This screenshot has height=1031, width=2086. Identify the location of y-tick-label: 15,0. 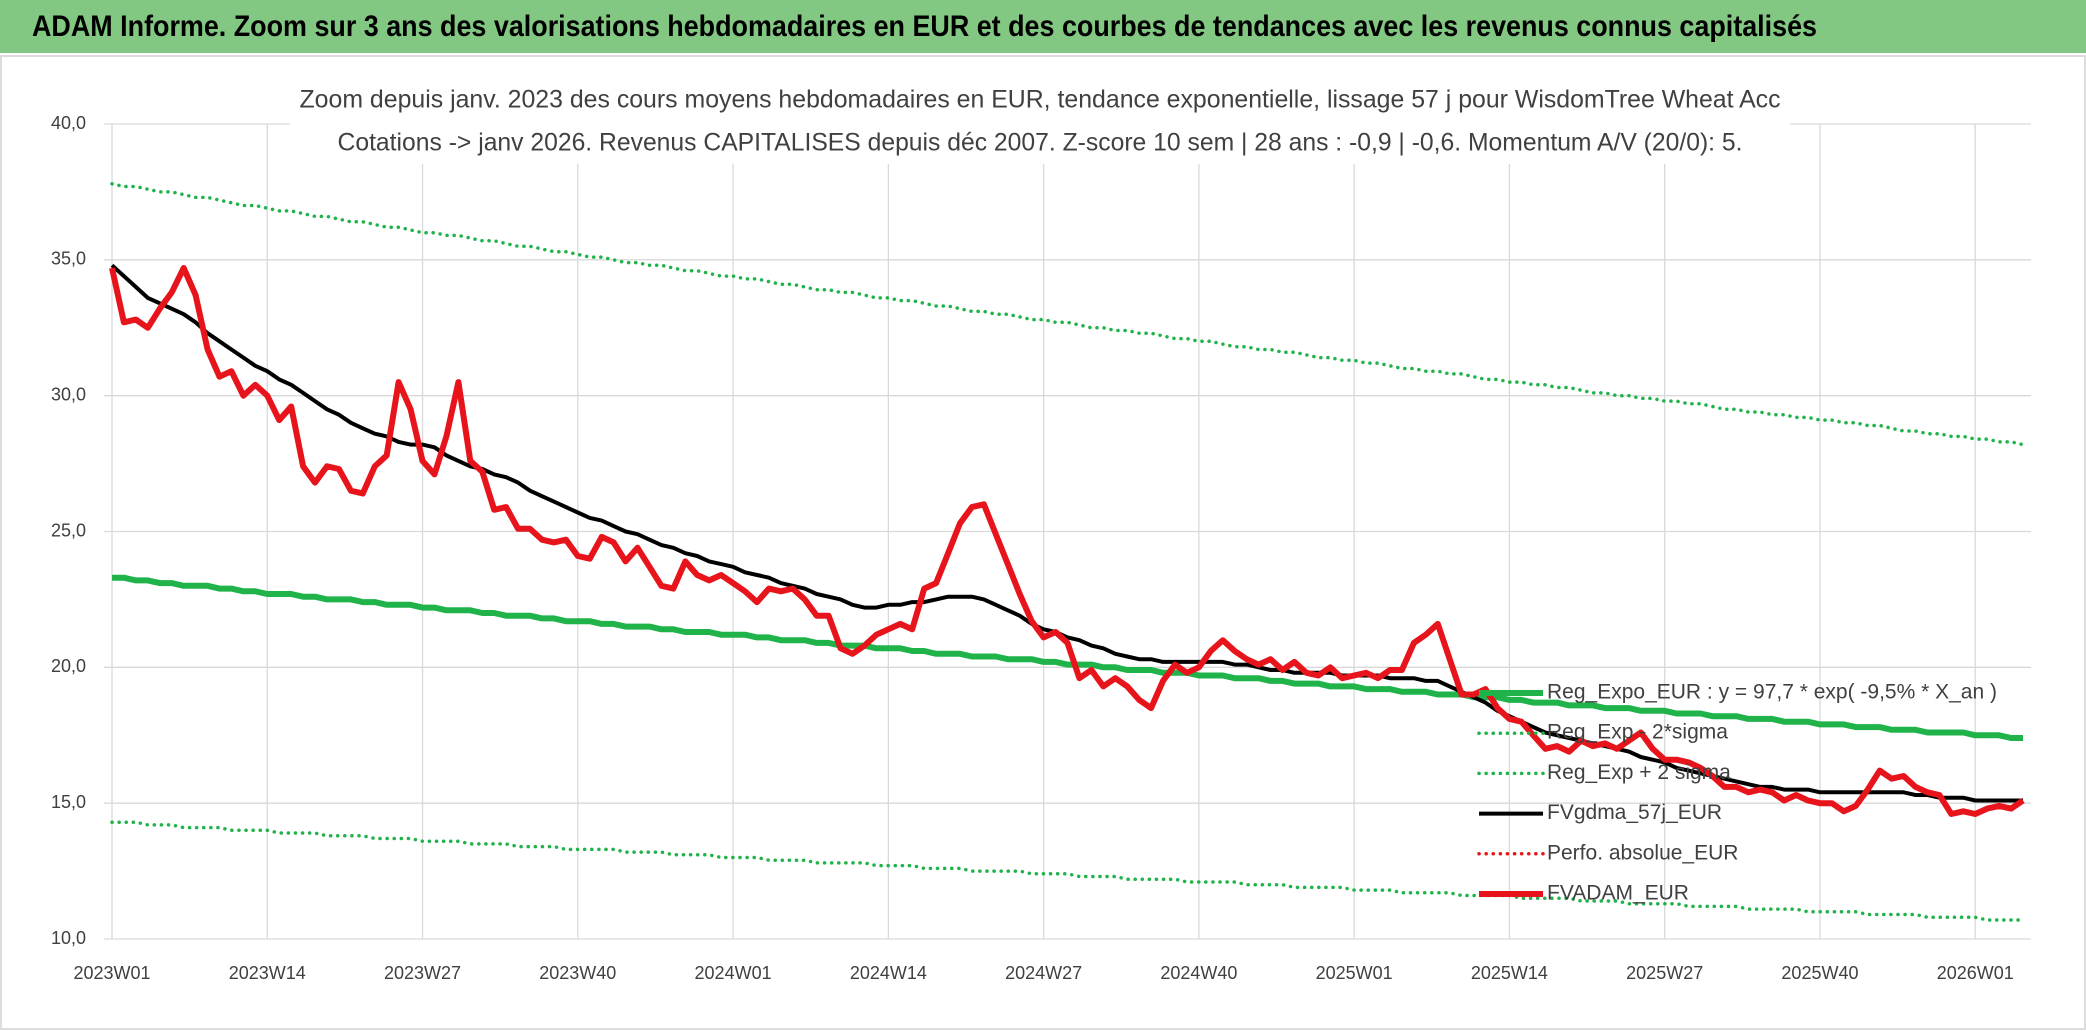
(68, 802).